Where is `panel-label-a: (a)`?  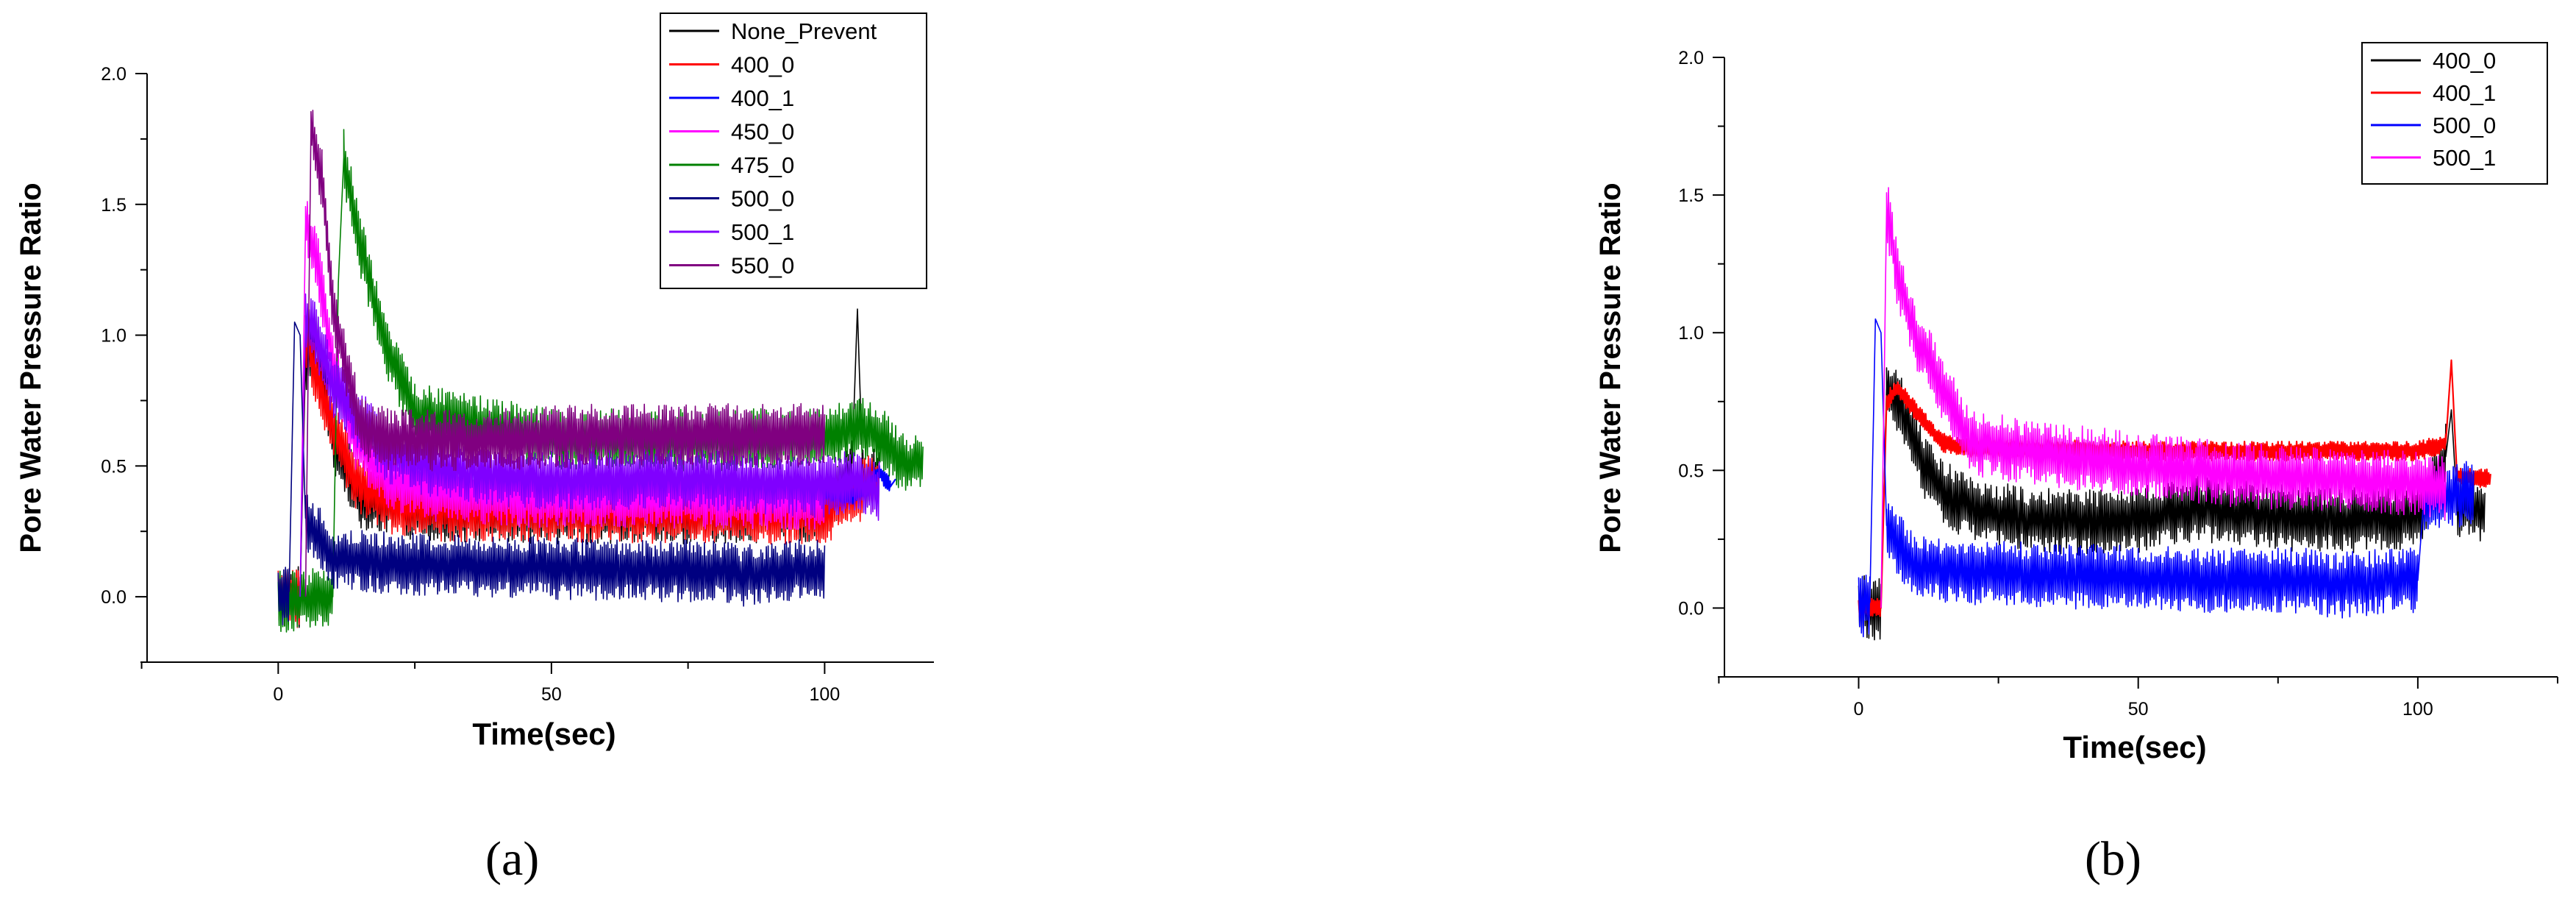 panel-label-a: (a) is located at coordinates (512, 859).